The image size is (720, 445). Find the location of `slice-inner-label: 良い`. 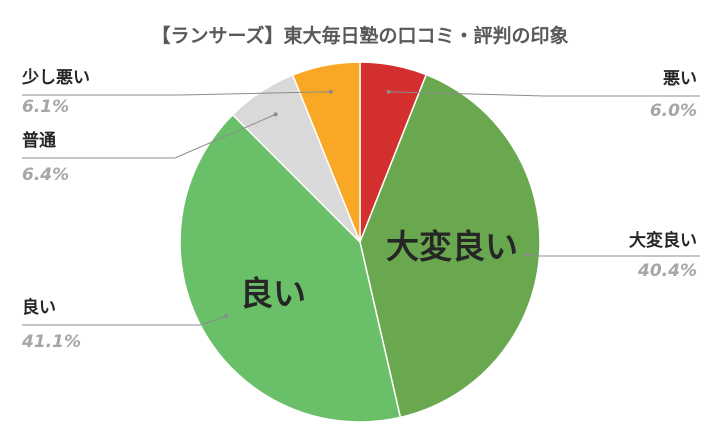

slice-inner-label: 良い is located at coordinates (273, 293).